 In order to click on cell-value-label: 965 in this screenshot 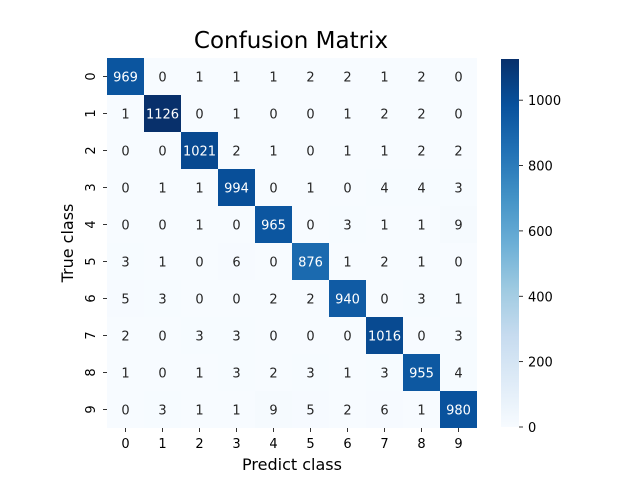, I will do `click(273, 226)`.